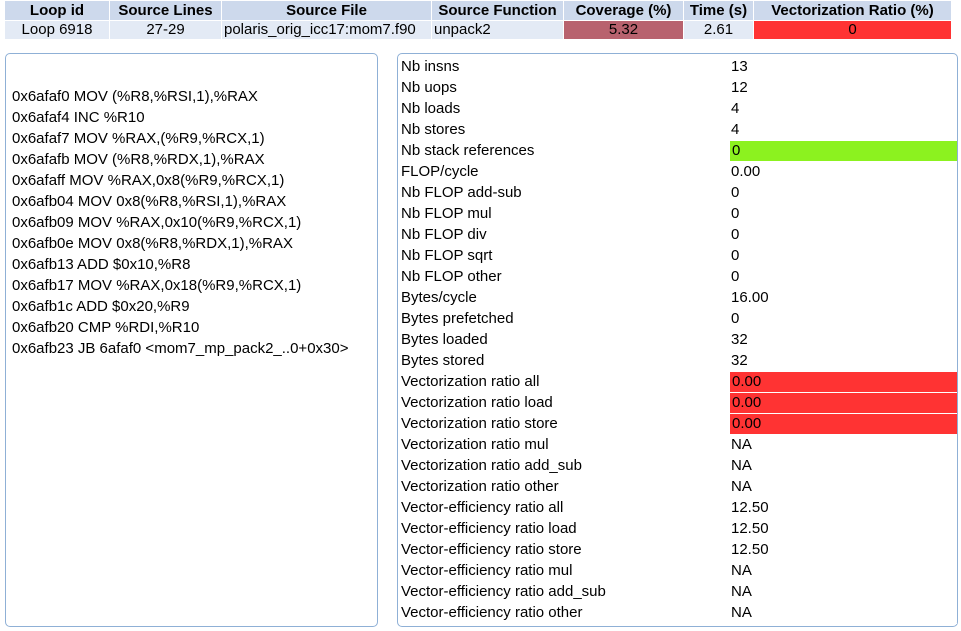  I want to click on metric-row: FLOP/cycle 0.00, so click(679, 172).